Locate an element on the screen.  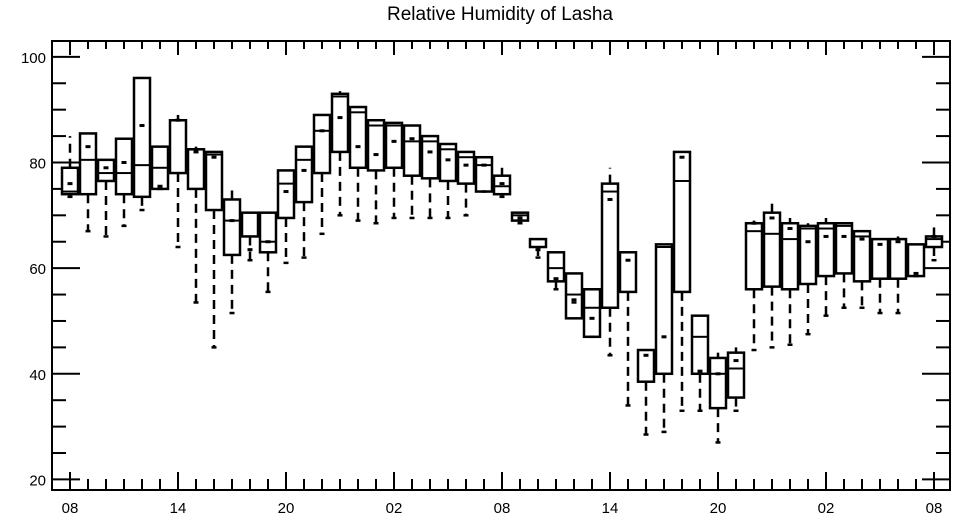
y-tick-label: 80 is located at coordinates (37, 163).